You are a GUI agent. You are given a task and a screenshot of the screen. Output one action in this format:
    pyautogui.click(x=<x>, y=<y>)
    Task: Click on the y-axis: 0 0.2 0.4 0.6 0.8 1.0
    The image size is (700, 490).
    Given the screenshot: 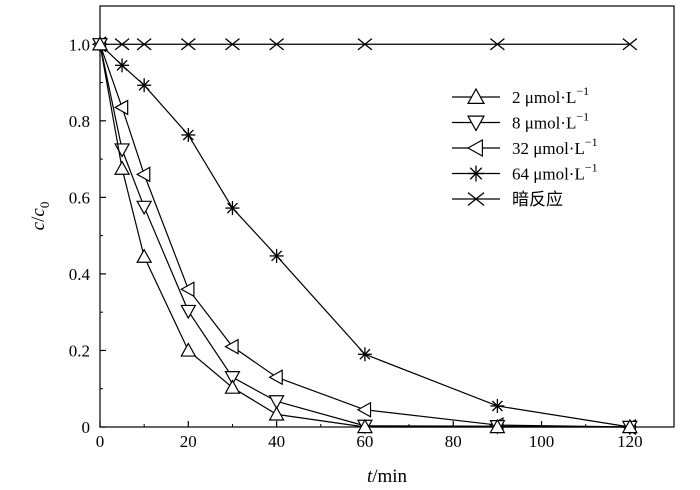 What is the action you would take?
    pyautogui.click(x=87, y=236)
    